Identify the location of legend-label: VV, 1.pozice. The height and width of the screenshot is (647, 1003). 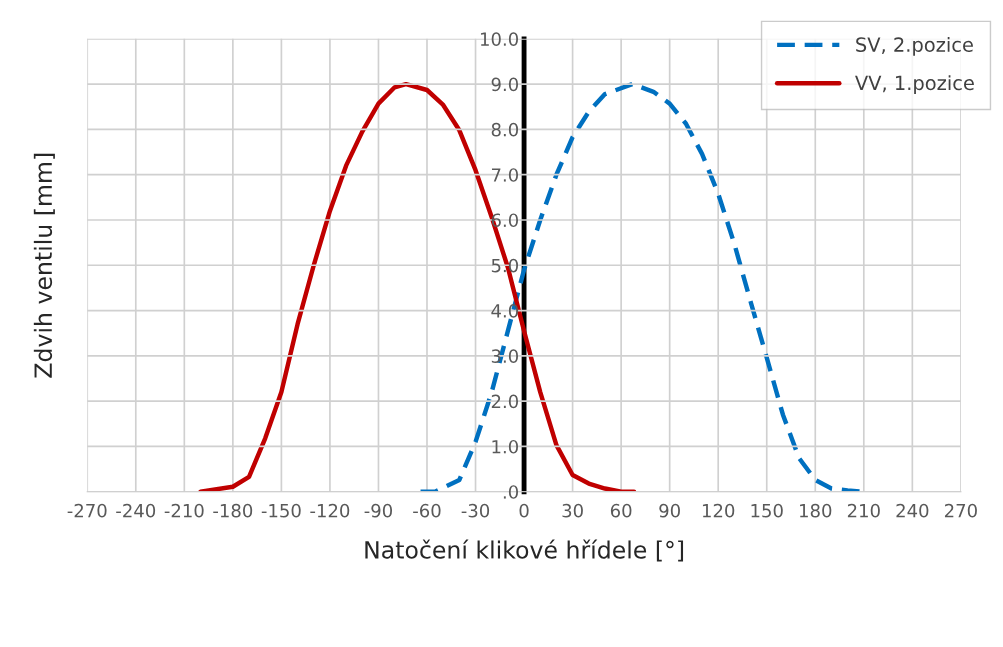
(914, 85).